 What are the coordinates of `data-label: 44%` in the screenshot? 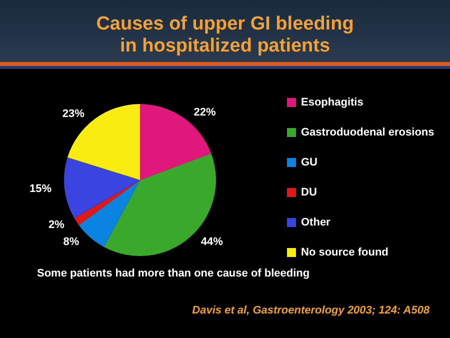 It's located at (212, 242).